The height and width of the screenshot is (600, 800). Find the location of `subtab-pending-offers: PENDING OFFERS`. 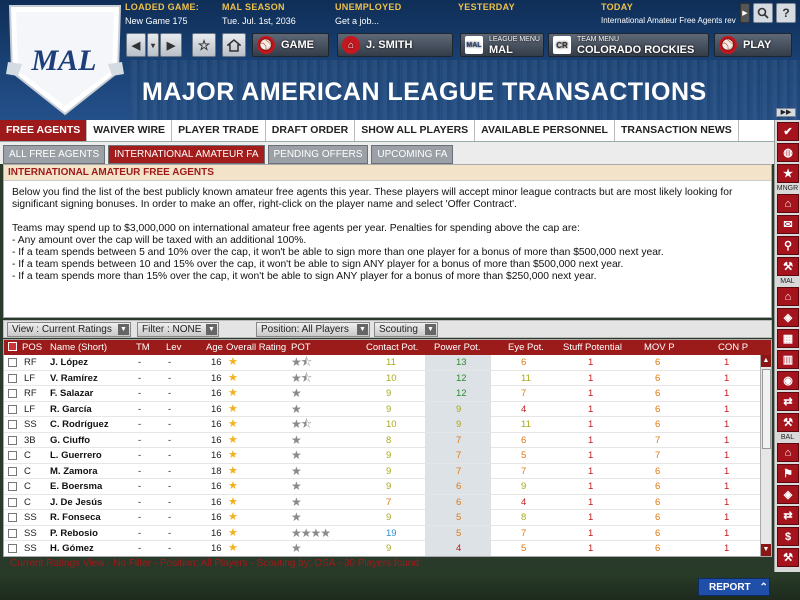

subtab-pending-offers: PENDING OFFERS is located at coordinates (318, 154).